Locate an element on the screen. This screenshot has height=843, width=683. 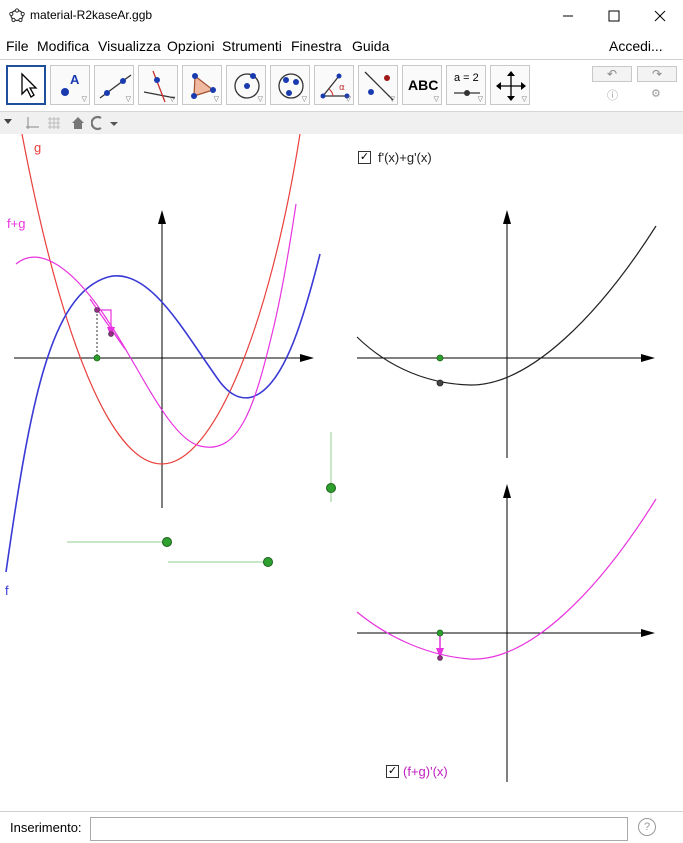
input-bar: Inserimento: ? is located at coordinates (341, 827).